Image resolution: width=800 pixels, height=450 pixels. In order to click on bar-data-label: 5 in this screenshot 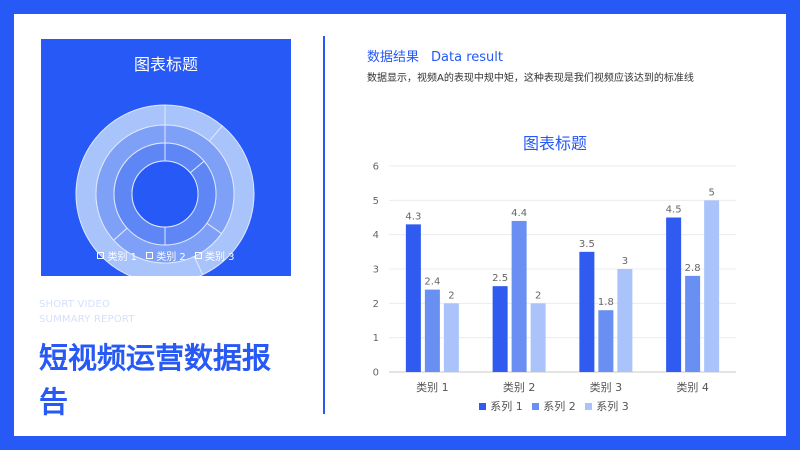, I will do `click(711, 192)`.